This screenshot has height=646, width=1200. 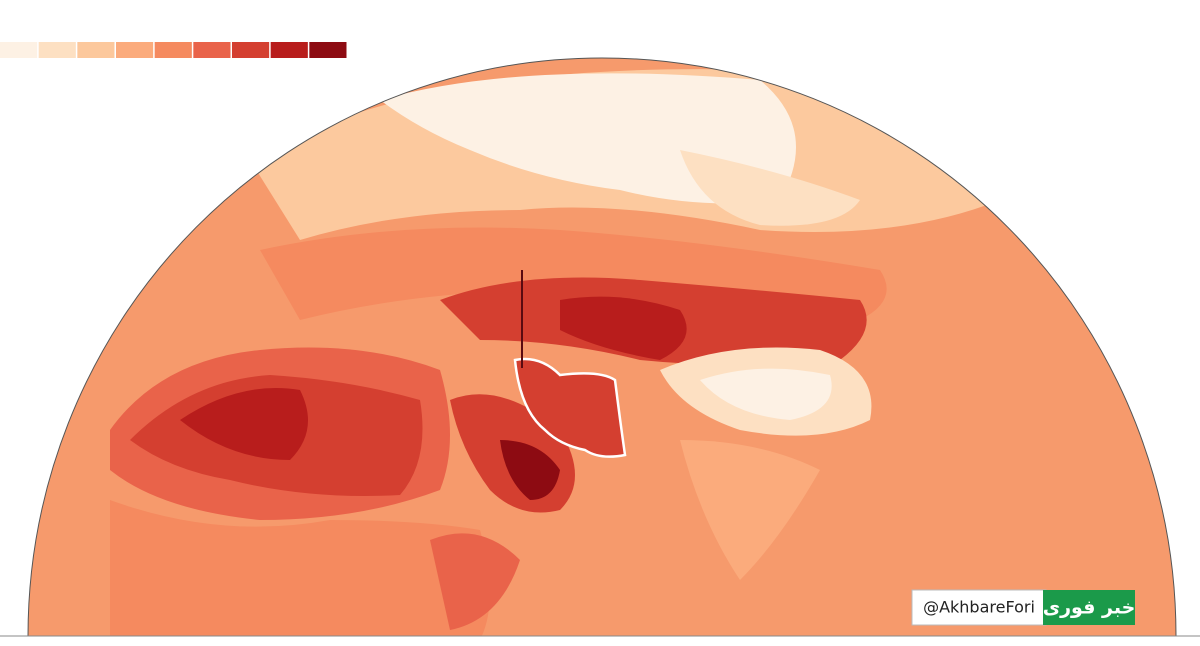 I want to click on logo-box, so click(x=1089, y=607).